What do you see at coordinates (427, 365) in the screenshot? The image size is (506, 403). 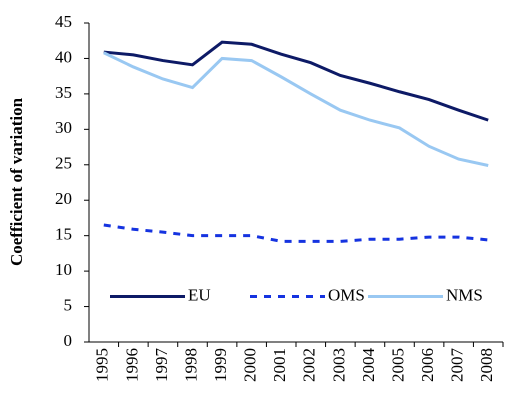 I see `x-tick-label: 2006` at bounding box center [427, 365].